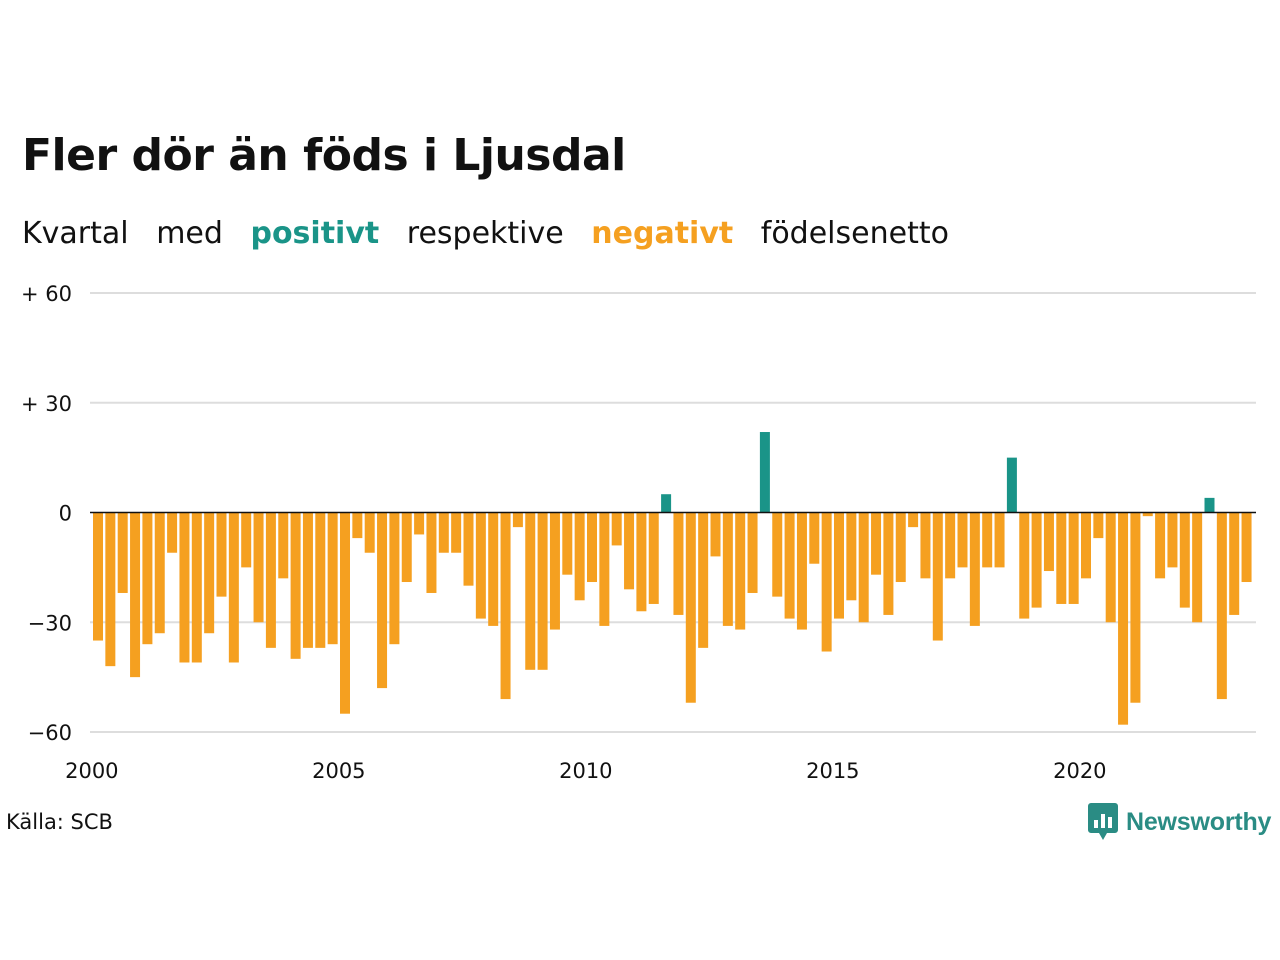  I want to click on subtitle-part-2: med, so click(189, 233).